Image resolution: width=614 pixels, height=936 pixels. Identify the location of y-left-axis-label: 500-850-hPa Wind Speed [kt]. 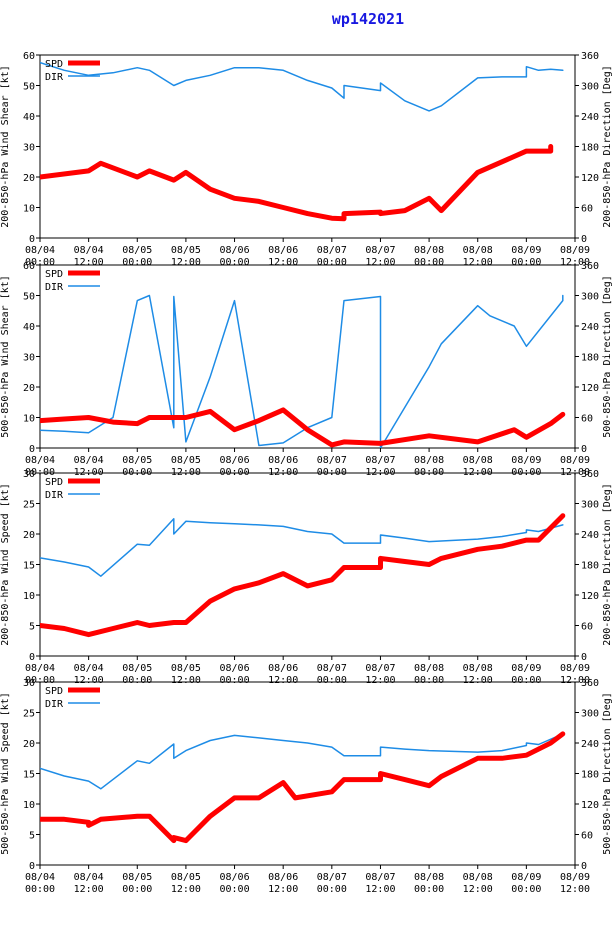
(5, 773).